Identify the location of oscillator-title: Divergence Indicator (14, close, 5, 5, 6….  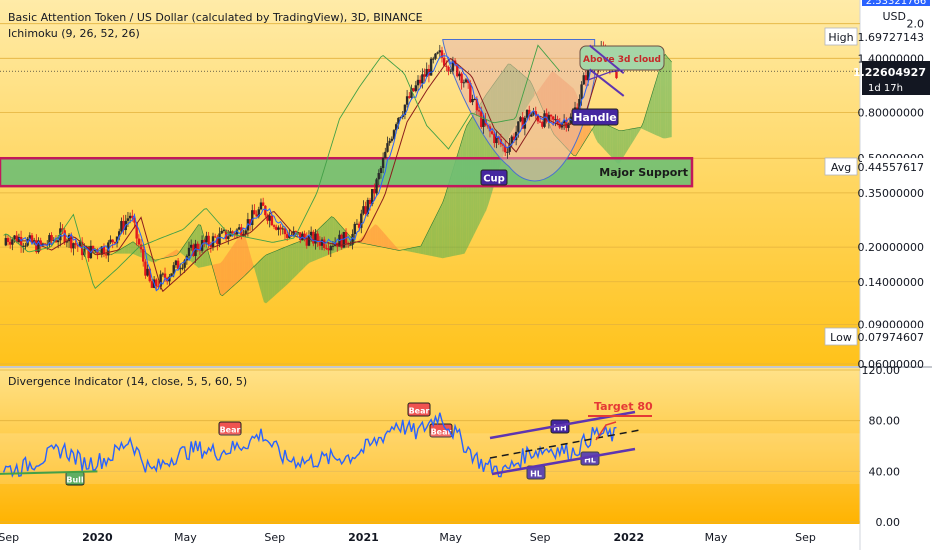
(128, 381).